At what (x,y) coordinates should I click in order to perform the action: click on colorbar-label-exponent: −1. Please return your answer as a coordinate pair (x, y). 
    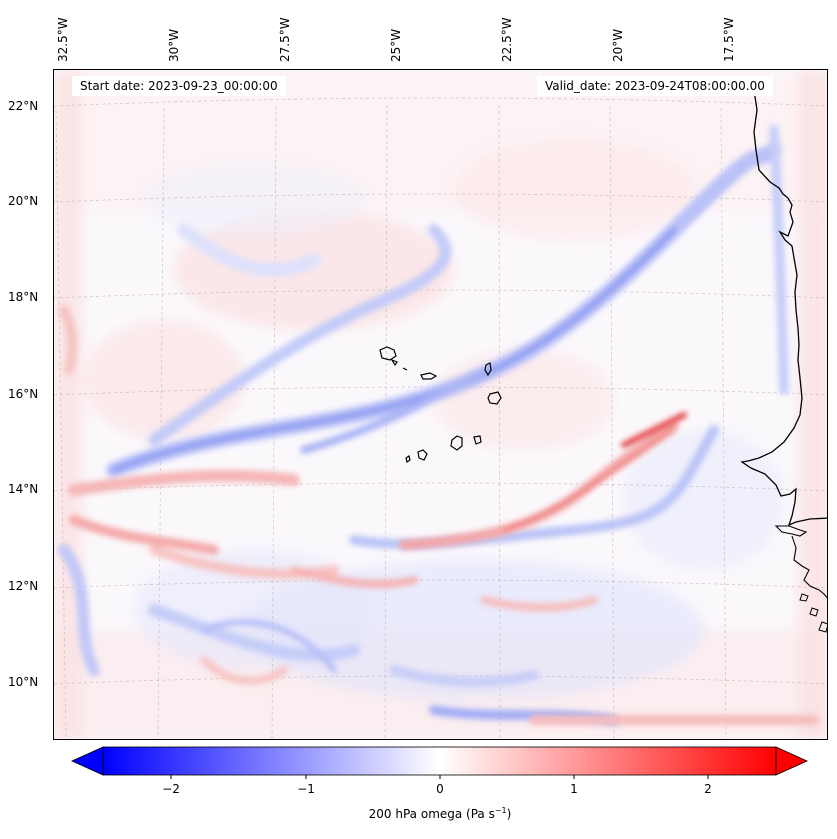
    Looking at the image, I should click on (500, 810).